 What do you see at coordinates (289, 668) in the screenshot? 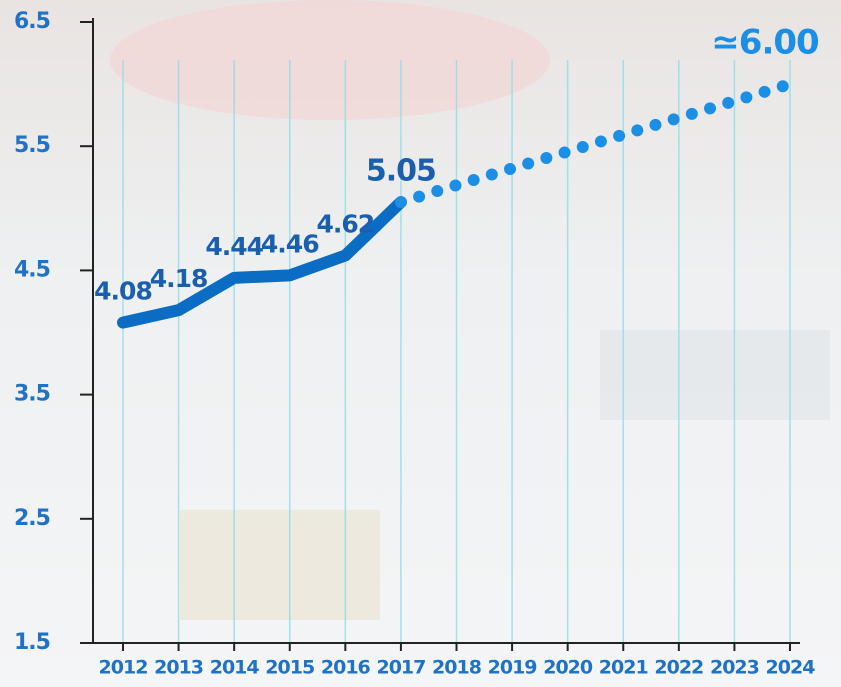
I see `x-tick-label: 2015` at bounding box center [289, 668].